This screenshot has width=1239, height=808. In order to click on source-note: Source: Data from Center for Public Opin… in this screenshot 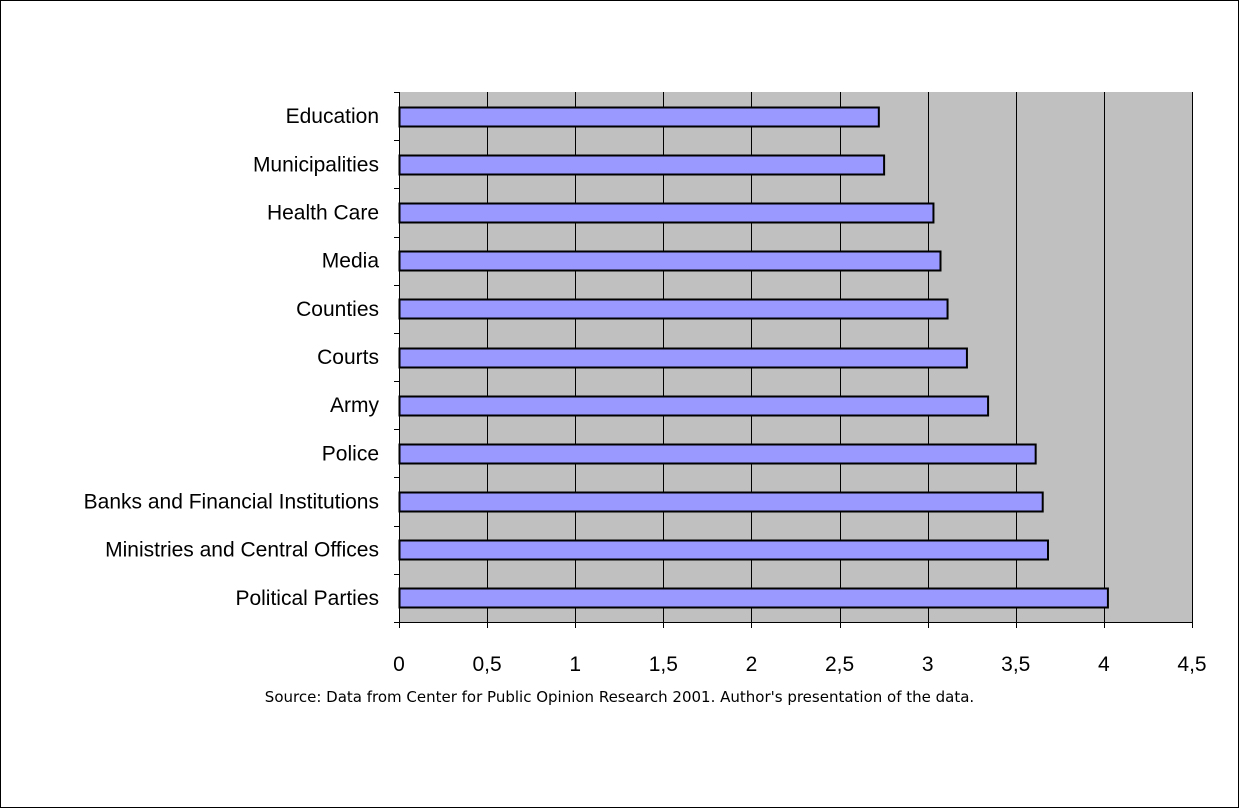, I will do `click(619, 697)`.